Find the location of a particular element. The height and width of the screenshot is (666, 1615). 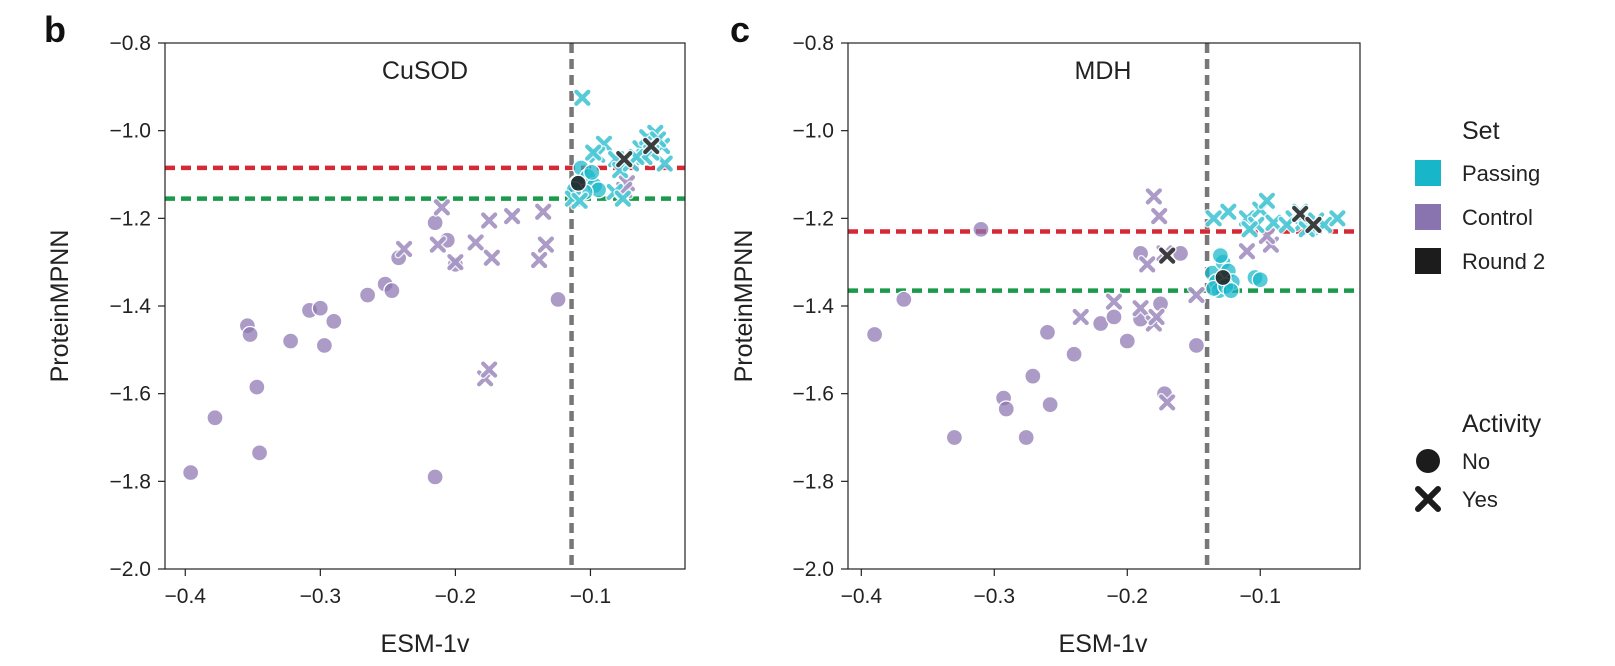

y-tick-label: −1.2 is located at coordinates (813, 218).